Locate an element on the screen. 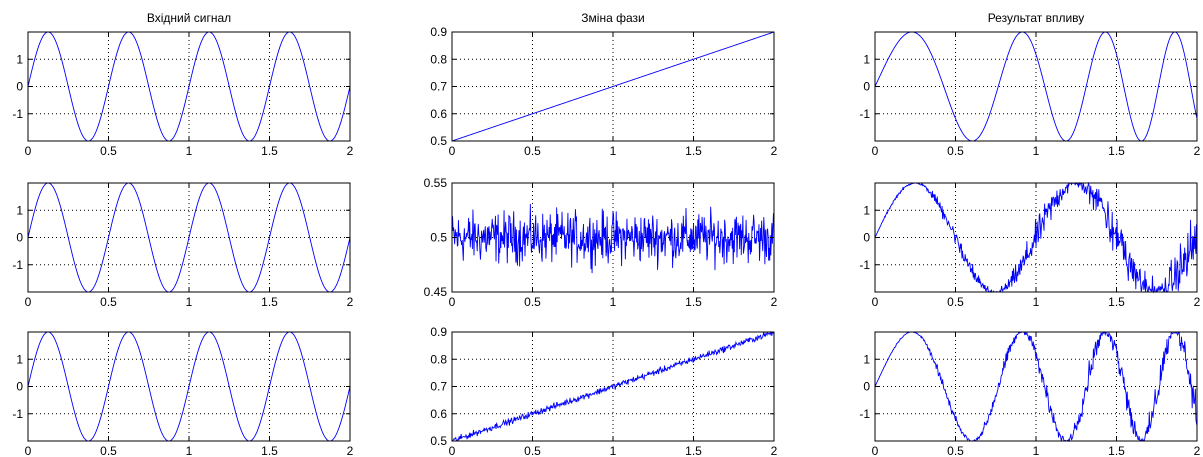 The height and width of the screenshot is (457, 1203). subplot-2: 0 0.5 1 1.5 2 -1 0 1 Результат впливу is located at coordinates (1029, 84).